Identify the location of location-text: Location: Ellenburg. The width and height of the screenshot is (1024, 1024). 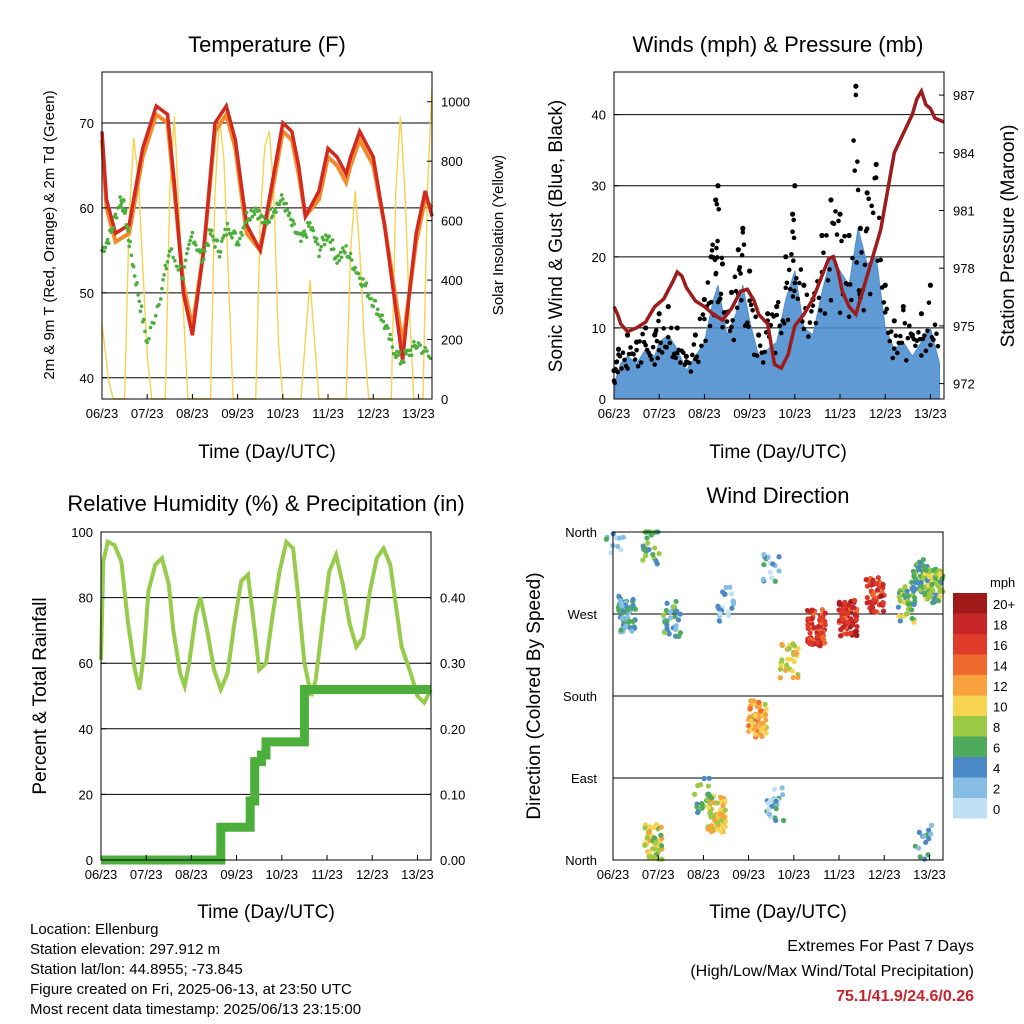
(94, 929).